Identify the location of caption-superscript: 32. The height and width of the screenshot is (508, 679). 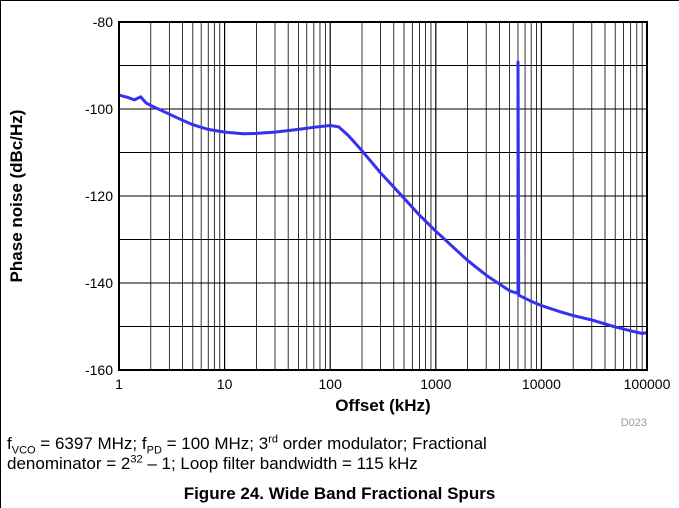
(136, 459).